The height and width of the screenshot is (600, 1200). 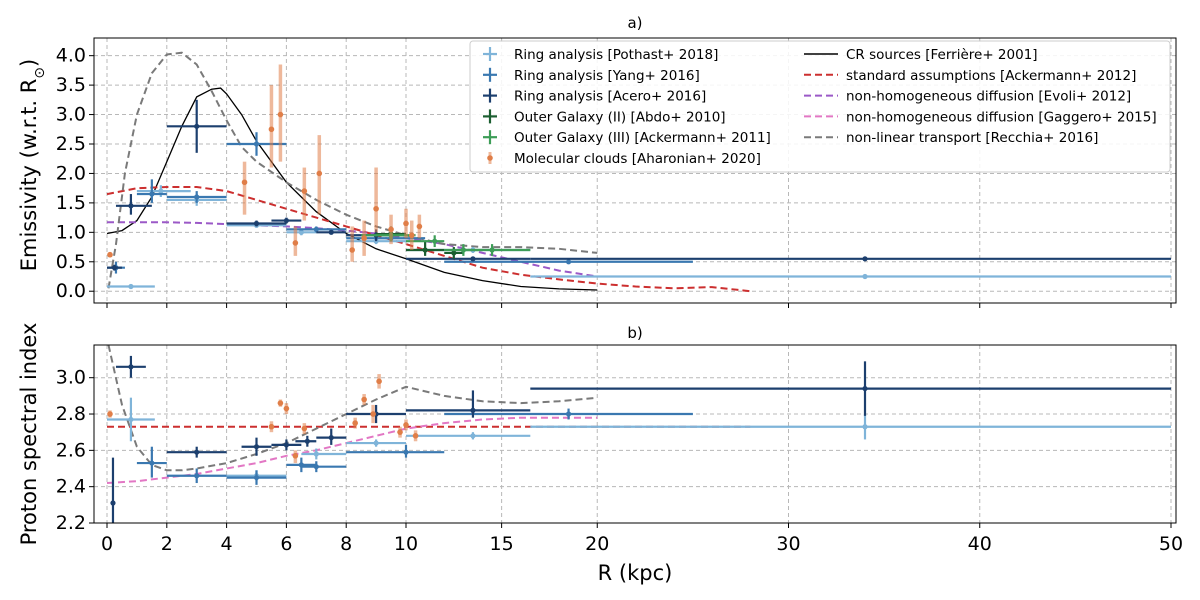 I want to click on y-tick-label: 2.4, so click(x=71, y=487).